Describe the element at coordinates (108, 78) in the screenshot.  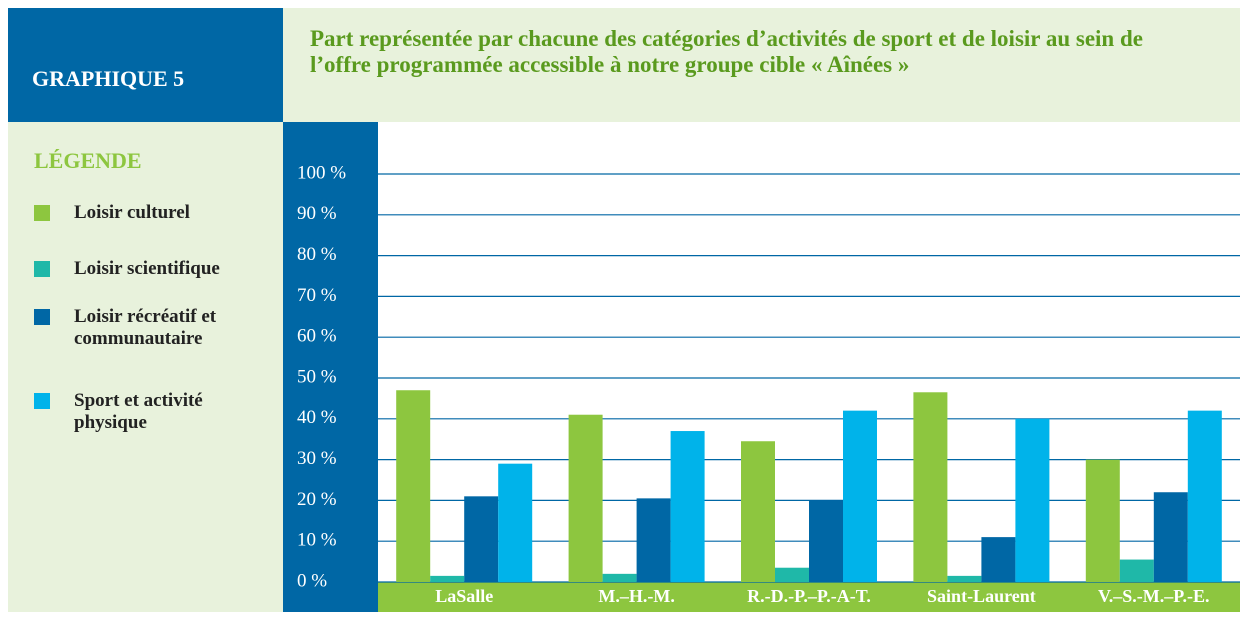
I see `header-label: GRAPHIQUE 5` at that location.